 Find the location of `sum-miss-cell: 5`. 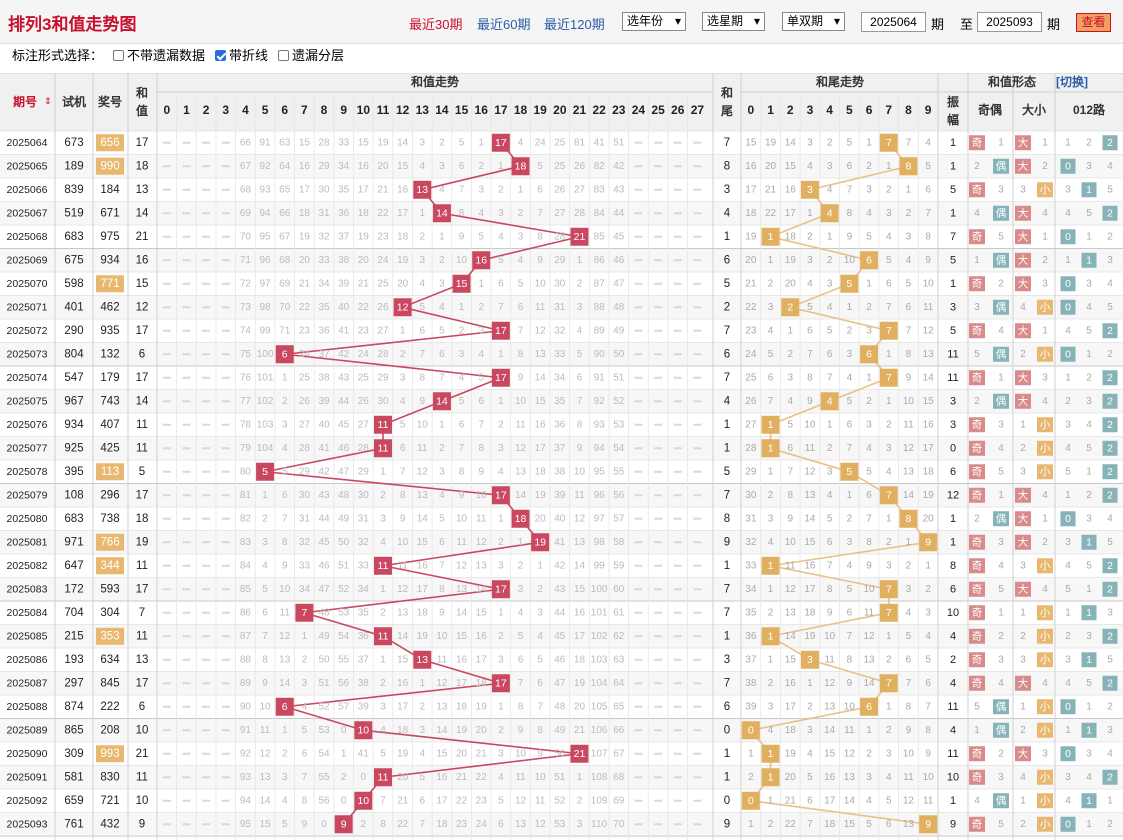

sum-miss-cell: 5 is located at coordinates (462, 401).